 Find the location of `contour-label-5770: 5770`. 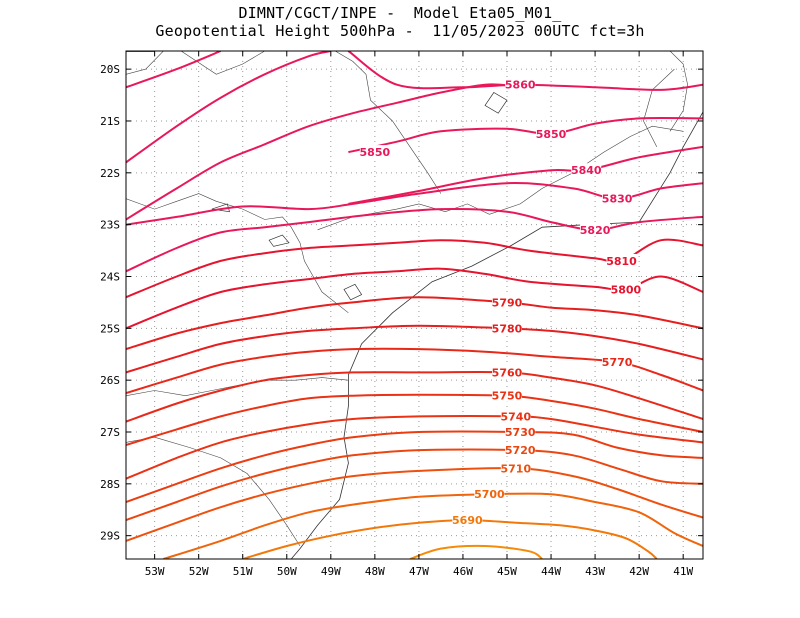

contour-label-5770: 5770 is located at coordinates (617, 362).